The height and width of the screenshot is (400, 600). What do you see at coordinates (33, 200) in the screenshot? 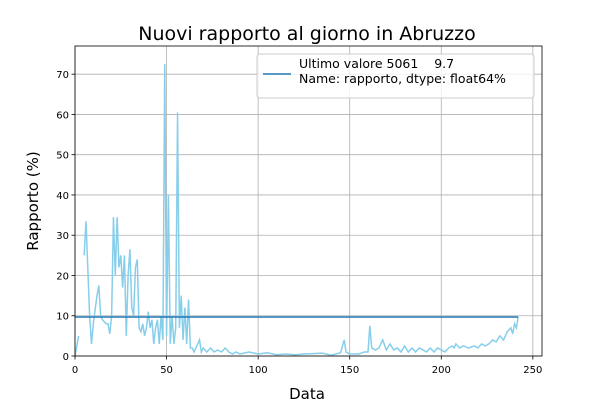
I see `y-axis-label: Rapporto (%)` at bounding box center [33, 200].